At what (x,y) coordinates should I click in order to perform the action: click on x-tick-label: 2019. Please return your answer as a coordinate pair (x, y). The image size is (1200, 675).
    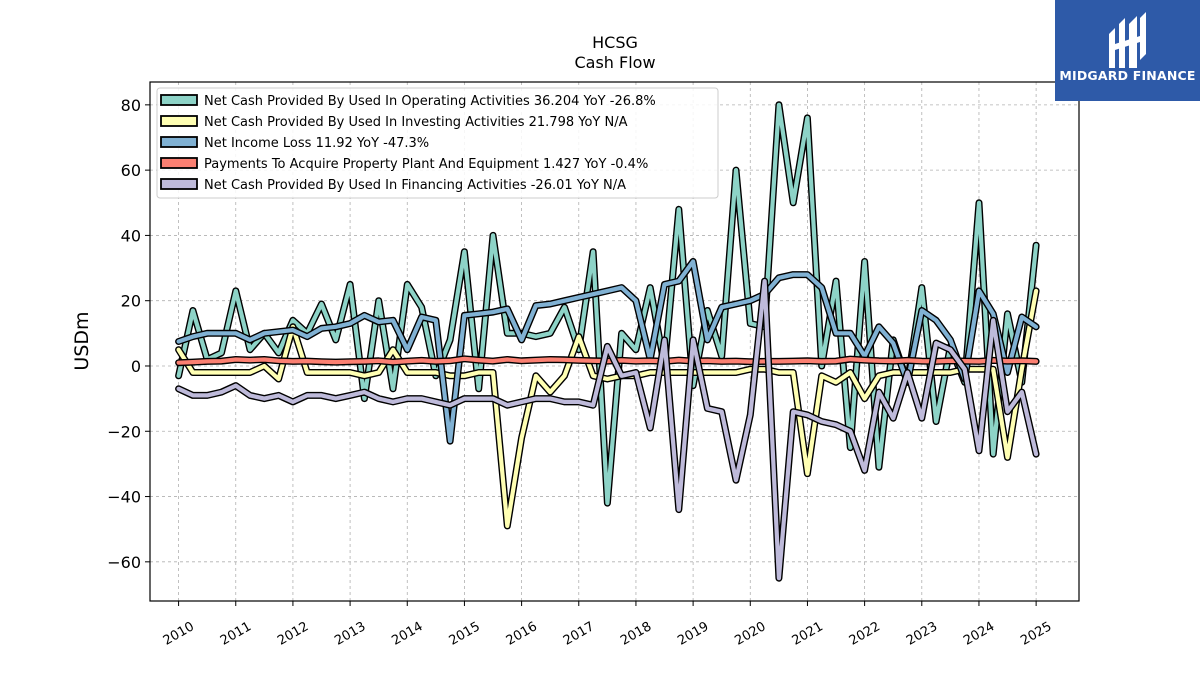
    Looking at the image, I should click on (693, 634).